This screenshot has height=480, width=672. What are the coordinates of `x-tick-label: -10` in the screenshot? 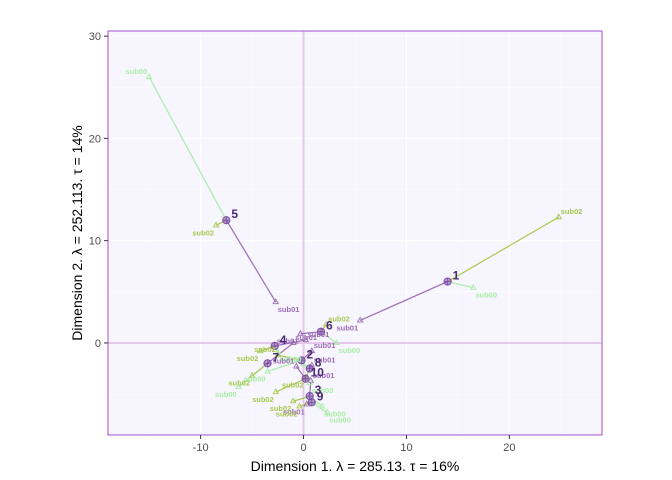 It's located at (201, 448).